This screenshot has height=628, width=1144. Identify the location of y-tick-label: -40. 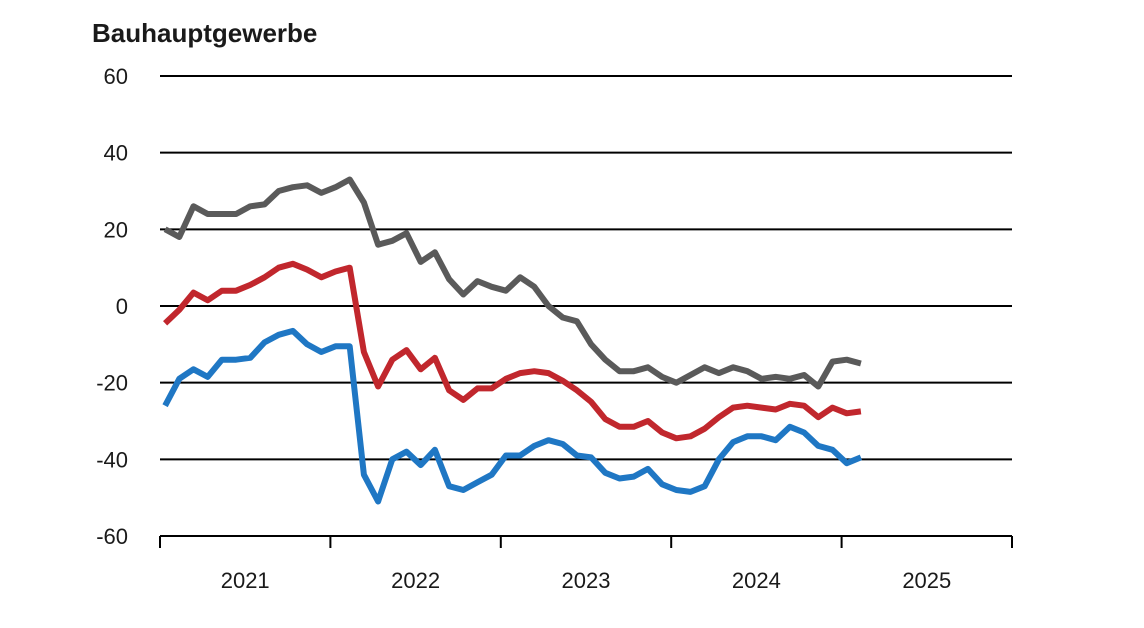
(112, 459).